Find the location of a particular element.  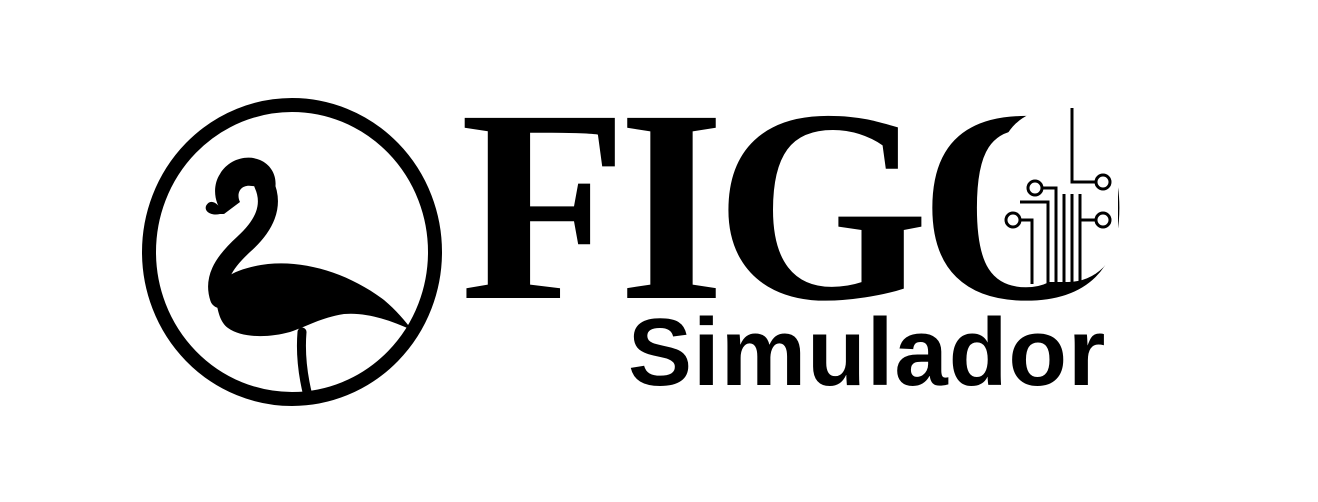

flamingo-icon is located at coordinates (308, 279).